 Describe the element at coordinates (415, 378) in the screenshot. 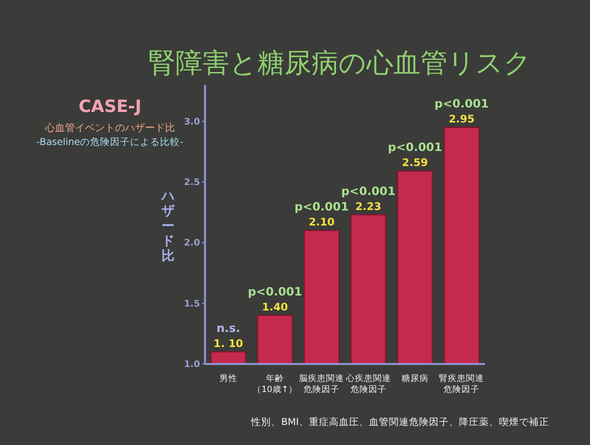

I see `x-tick-label: 糖尿病` at that location.